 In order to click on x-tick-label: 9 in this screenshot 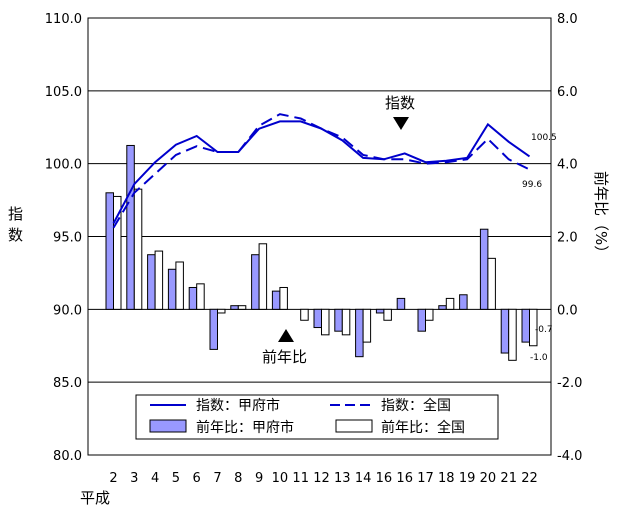, I will do `click(259, 478)`.